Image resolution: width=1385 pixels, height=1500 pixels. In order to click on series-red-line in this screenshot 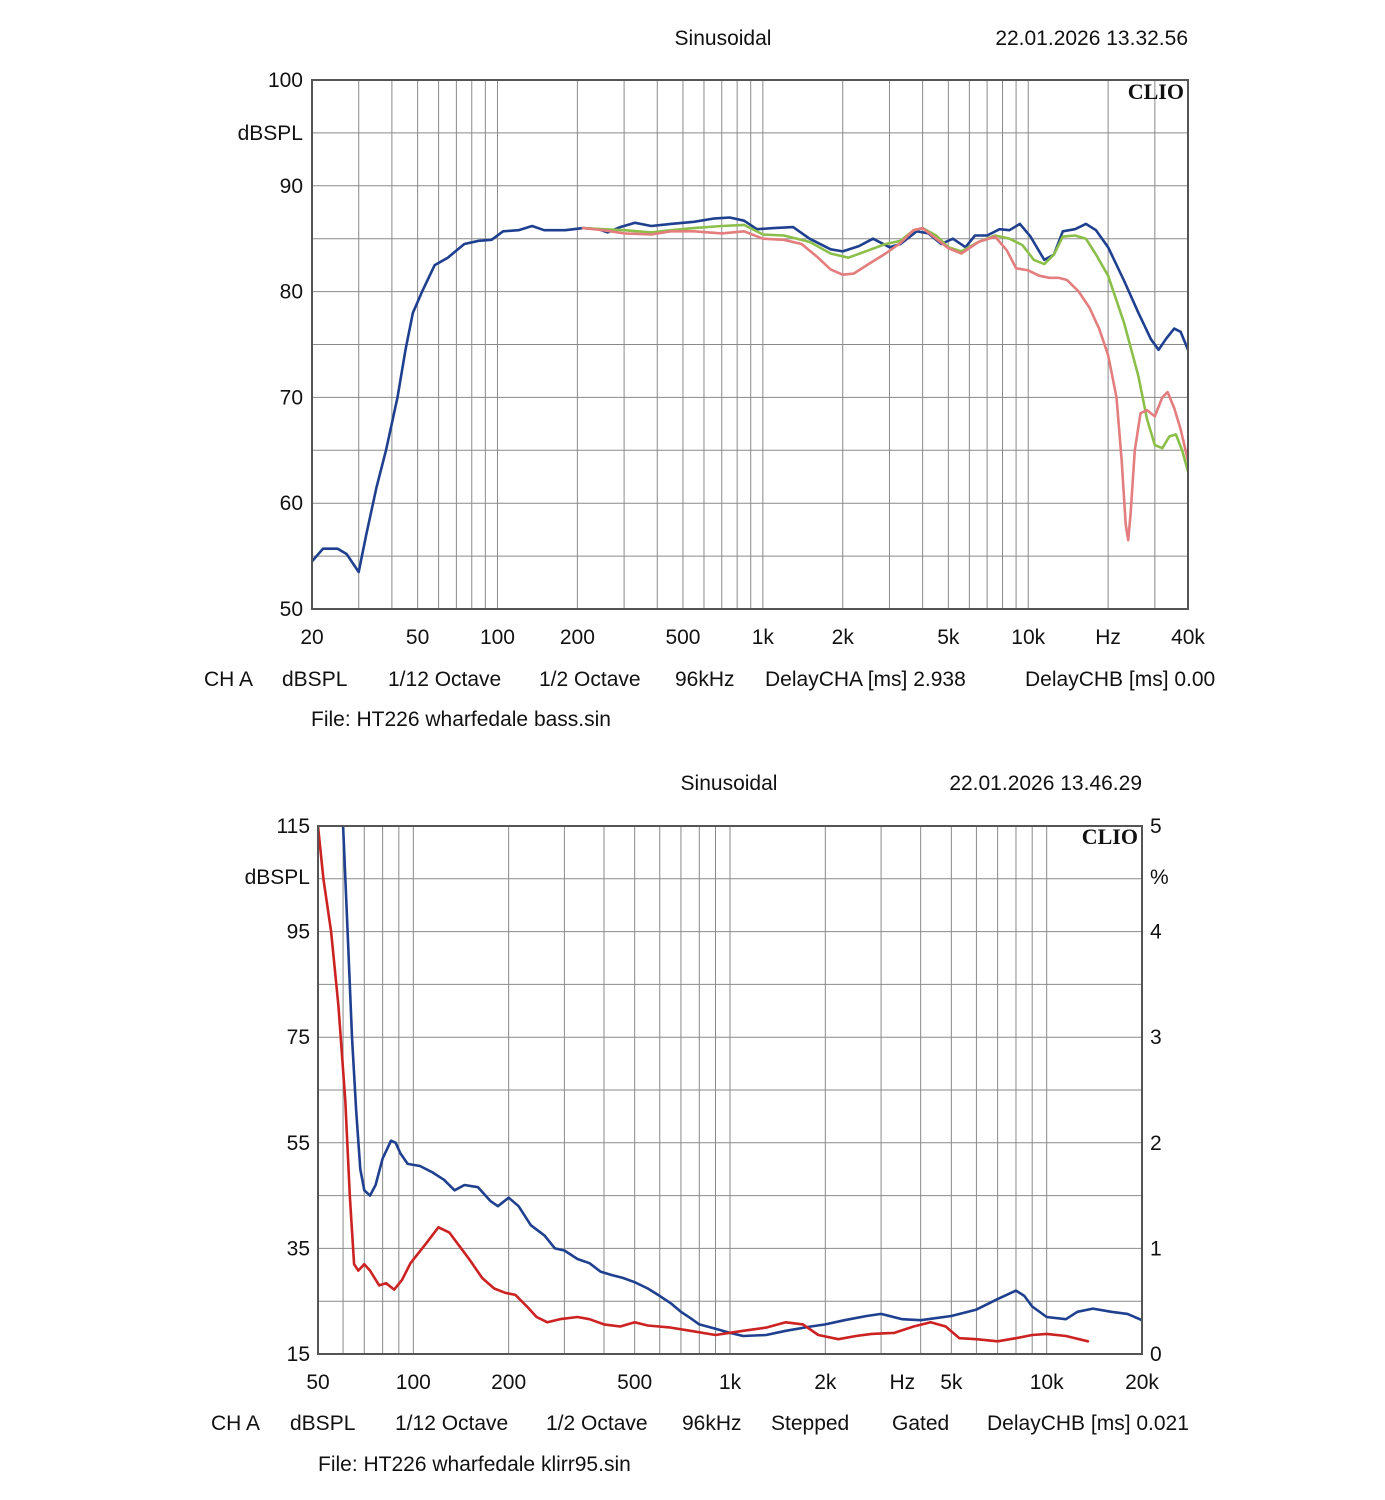, I will do `click(884, 384)`.